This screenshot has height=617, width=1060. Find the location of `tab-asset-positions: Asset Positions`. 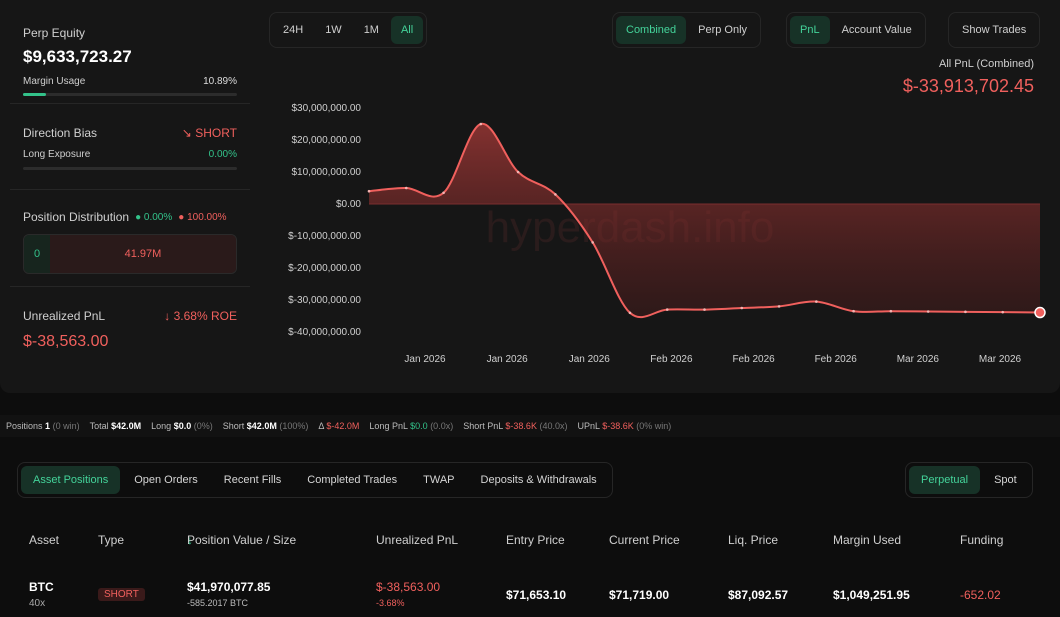

tab-asset-positions: Asset Positions is located at coordinates (71, 480).